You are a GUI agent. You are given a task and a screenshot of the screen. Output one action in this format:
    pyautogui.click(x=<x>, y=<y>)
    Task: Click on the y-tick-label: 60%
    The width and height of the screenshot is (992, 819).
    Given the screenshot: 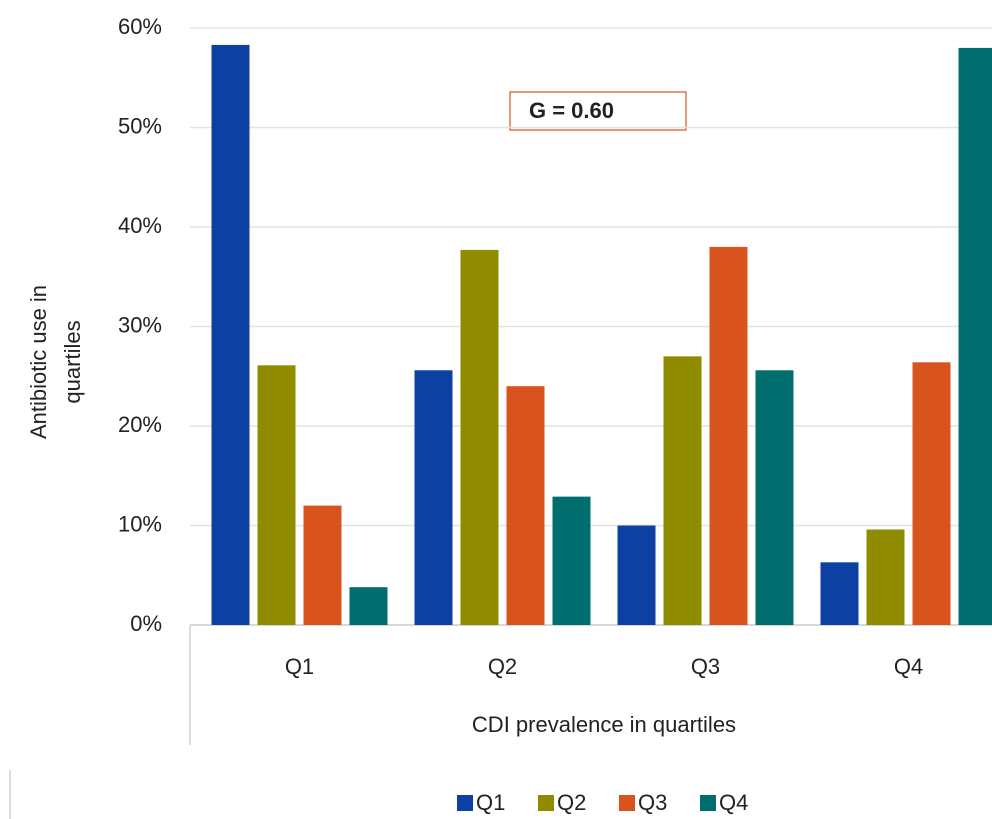 What is the action you would take?
    pyautogui.click(x=140, y=26)
    